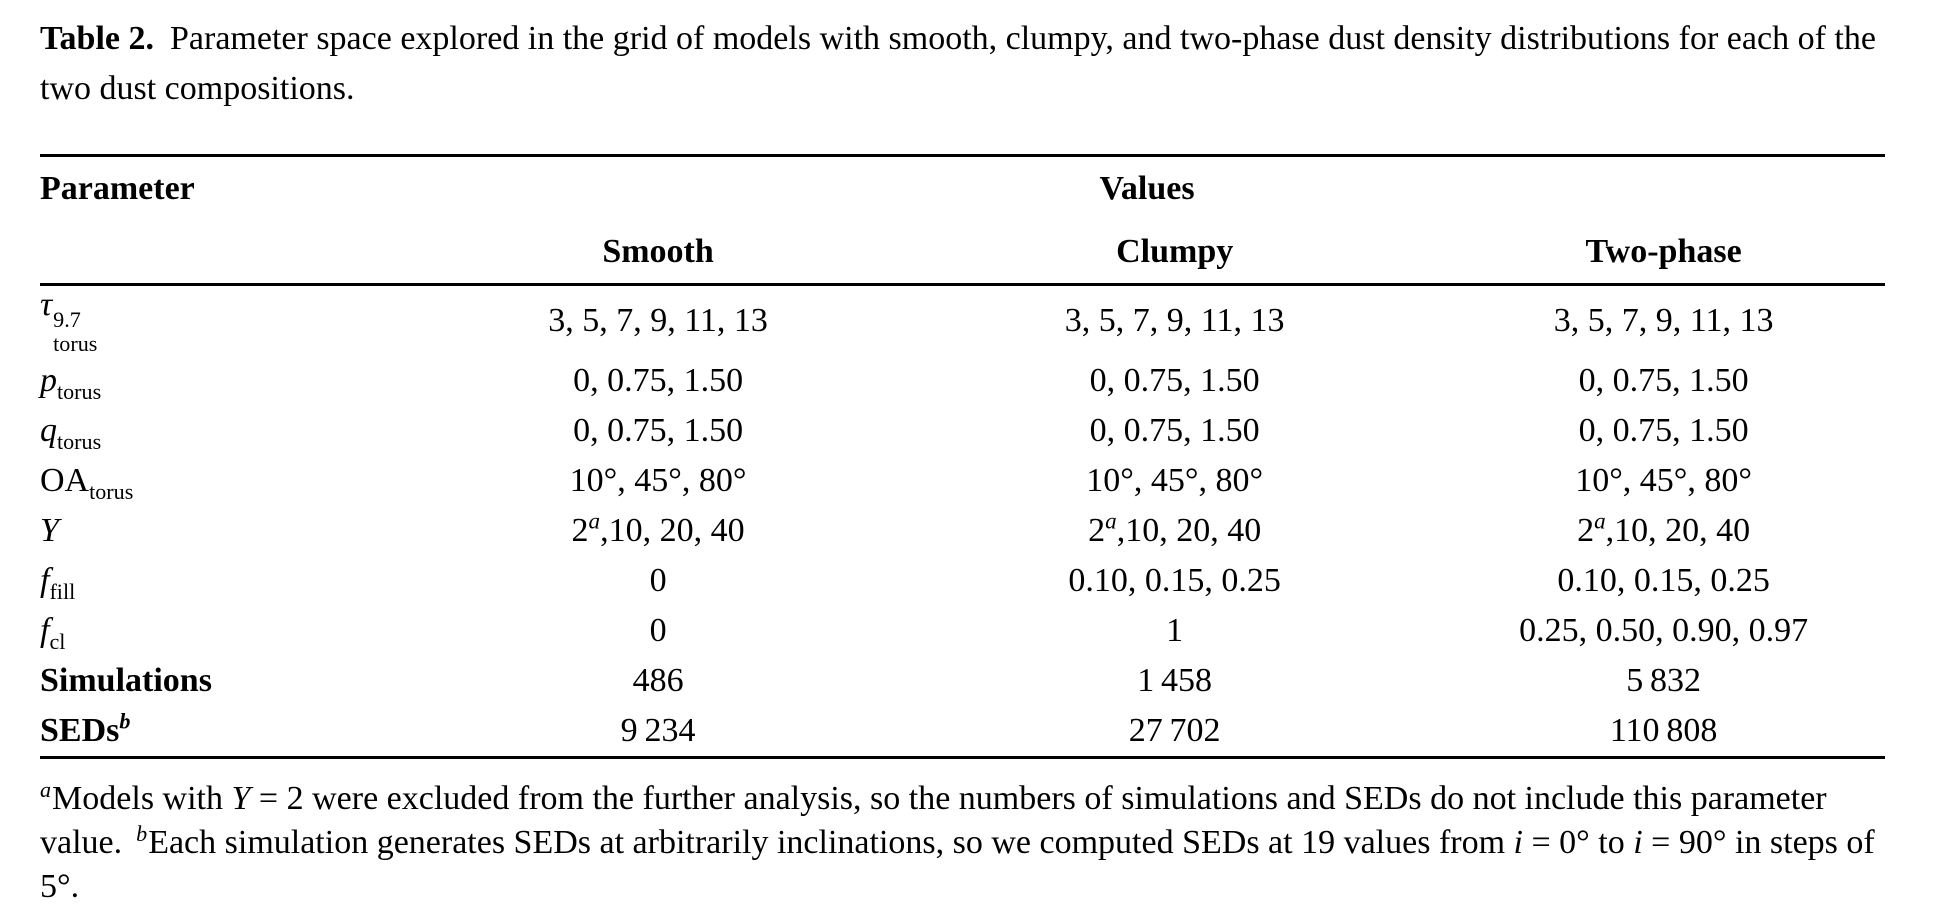 The height and width of the screenshot is (918, 1940). I want to click on param-oa-torus: OAtorus, so click(87, 482).